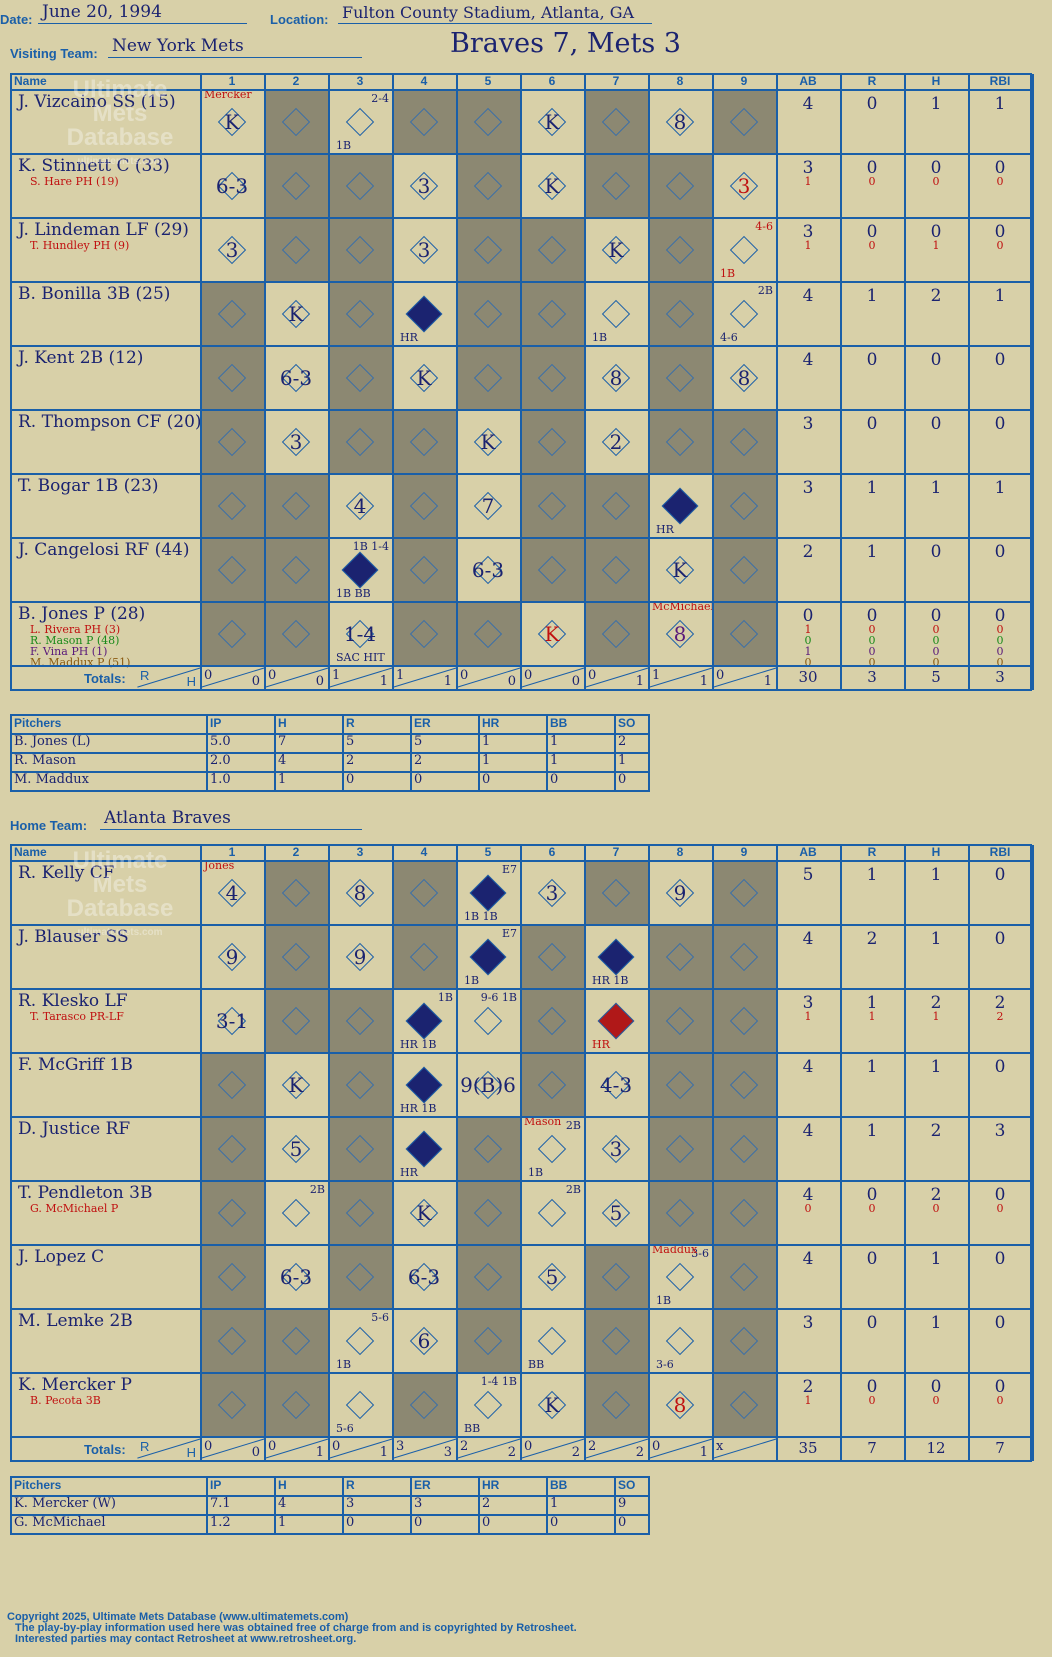  Describe the element at coordinates (521, 1148) in the screenshot. I see `batter-row: 5 HR 2B 1B Mason 3 D. Justice RF 4 1 2 3` at that location.